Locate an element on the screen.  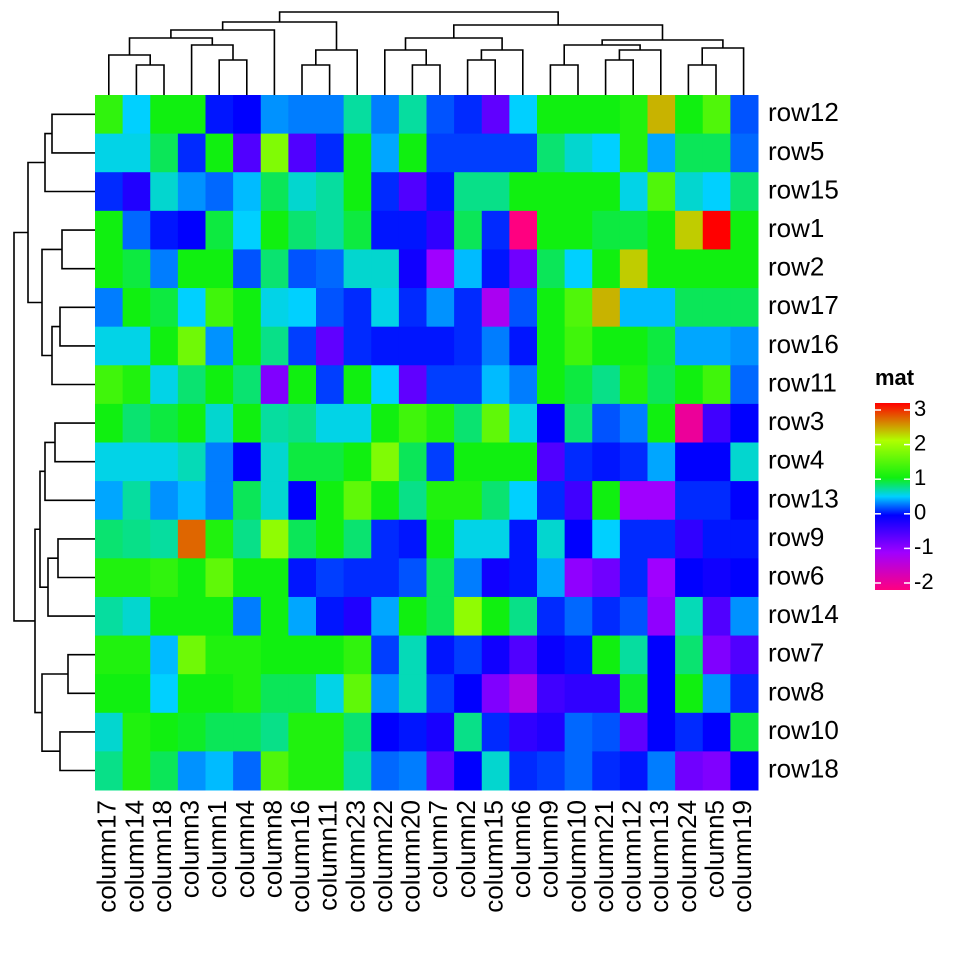
column-label: column10 is located at coordinates (576, 856).